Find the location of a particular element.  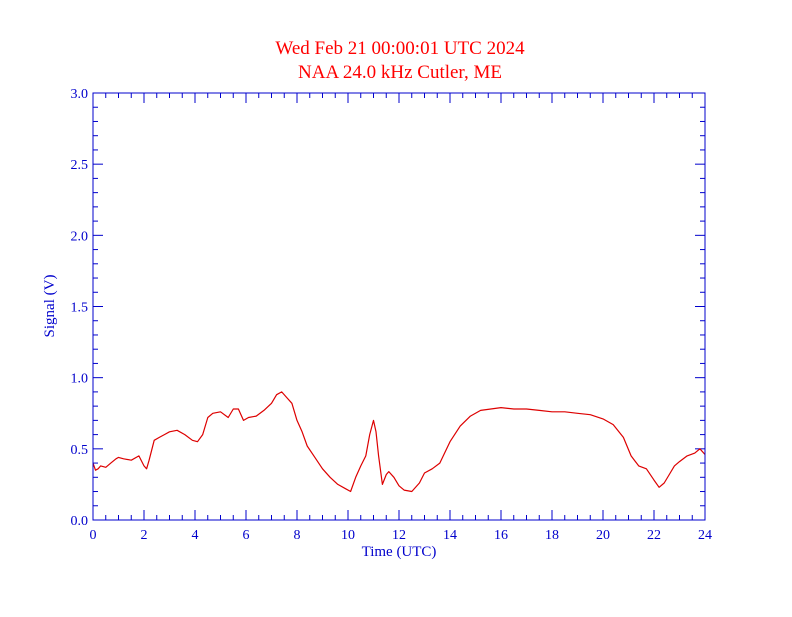

x-tick-label: 18 is located at coordinates (552, 535).